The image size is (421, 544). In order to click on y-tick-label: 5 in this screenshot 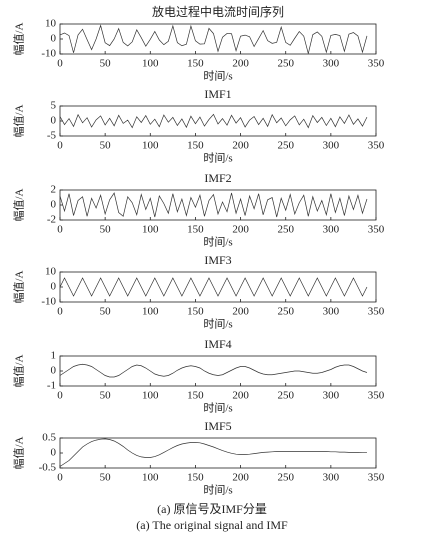, I will do `click(54, 106)`.